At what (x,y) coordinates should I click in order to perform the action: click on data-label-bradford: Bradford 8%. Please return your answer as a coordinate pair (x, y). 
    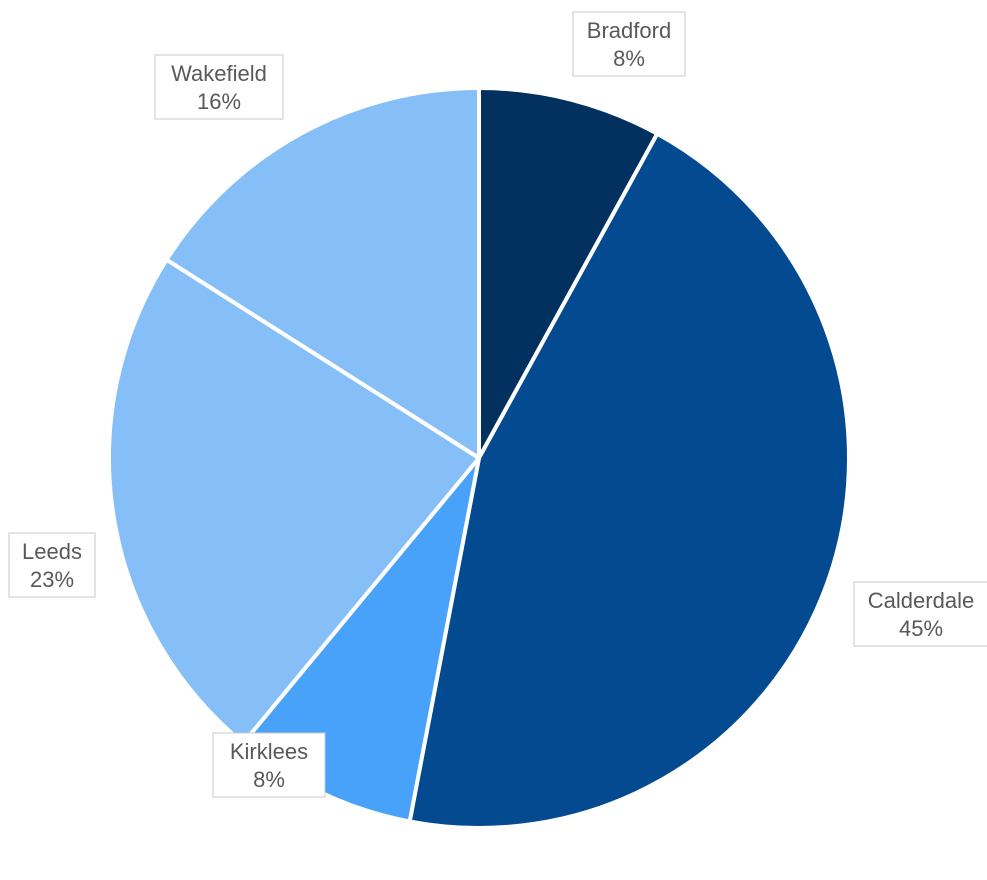
    Looking at the image, I should click on (629, 44).